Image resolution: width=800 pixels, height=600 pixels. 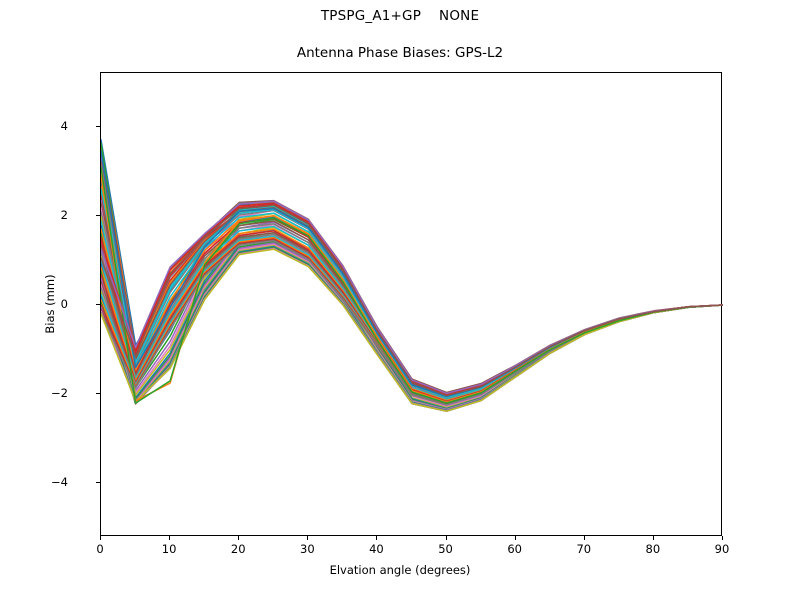 I want to click on x-tick-label: 70, so click(x=584, y=549).